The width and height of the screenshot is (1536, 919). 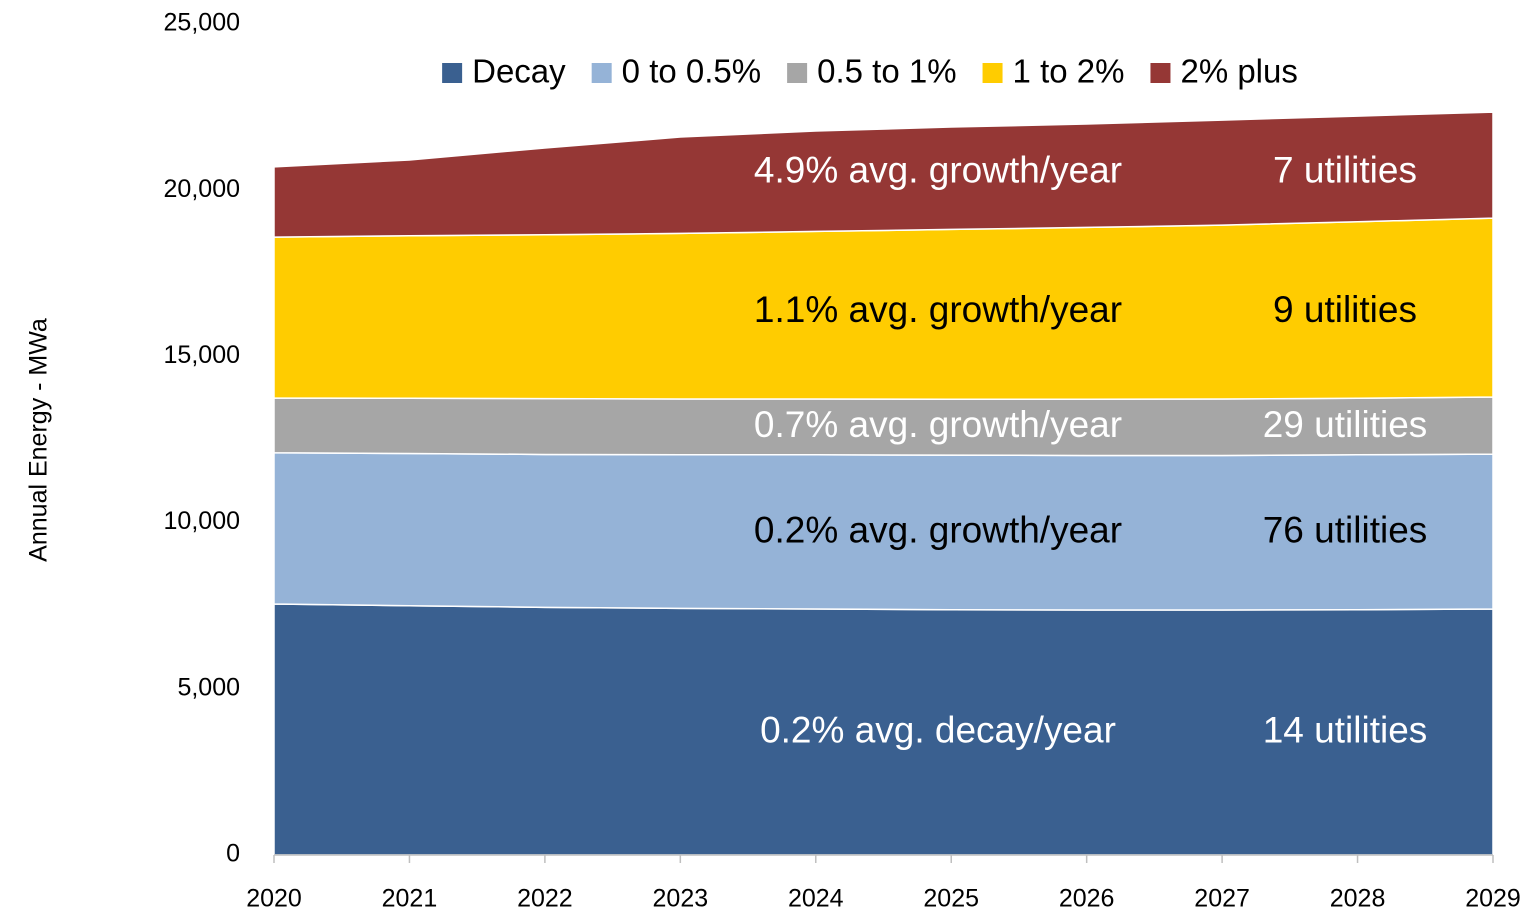 I want to click on annotation: 0.7% avg. growth/year, so click(x=938, y=424).